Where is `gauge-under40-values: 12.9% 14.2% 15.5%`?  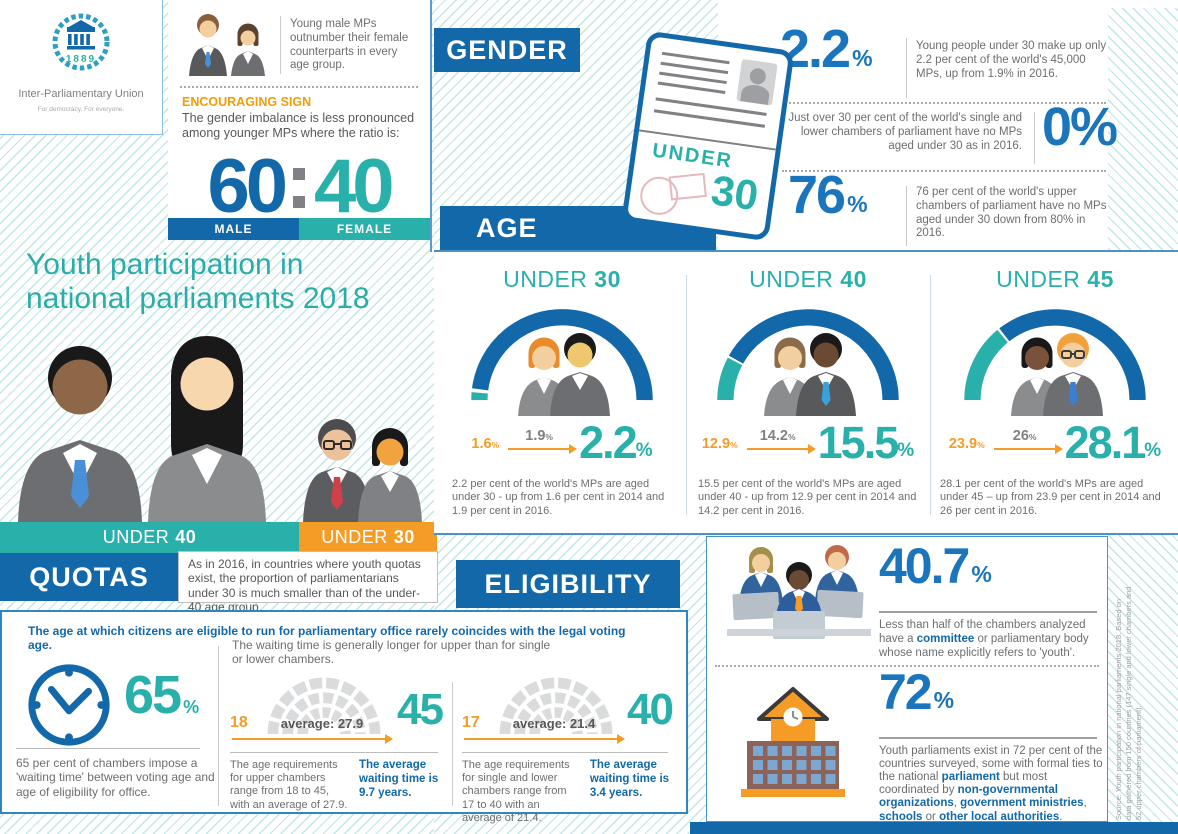 gauge-under40-values: 12.9% 14.2% 15.5% is located at coordinates (808, 442).